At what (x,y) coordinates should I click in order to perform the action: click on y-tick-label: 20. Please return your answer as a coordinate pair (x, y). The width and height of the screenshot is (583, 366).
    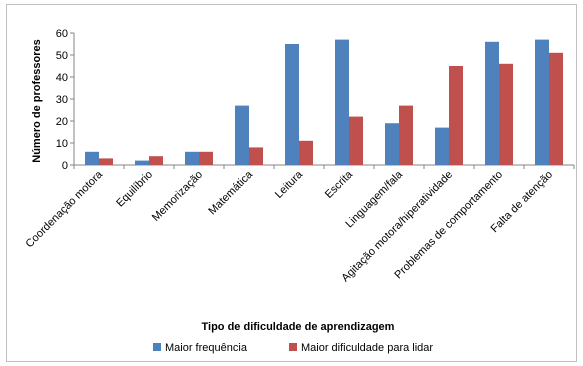
    Looking at the image, I should click on (62, 122).